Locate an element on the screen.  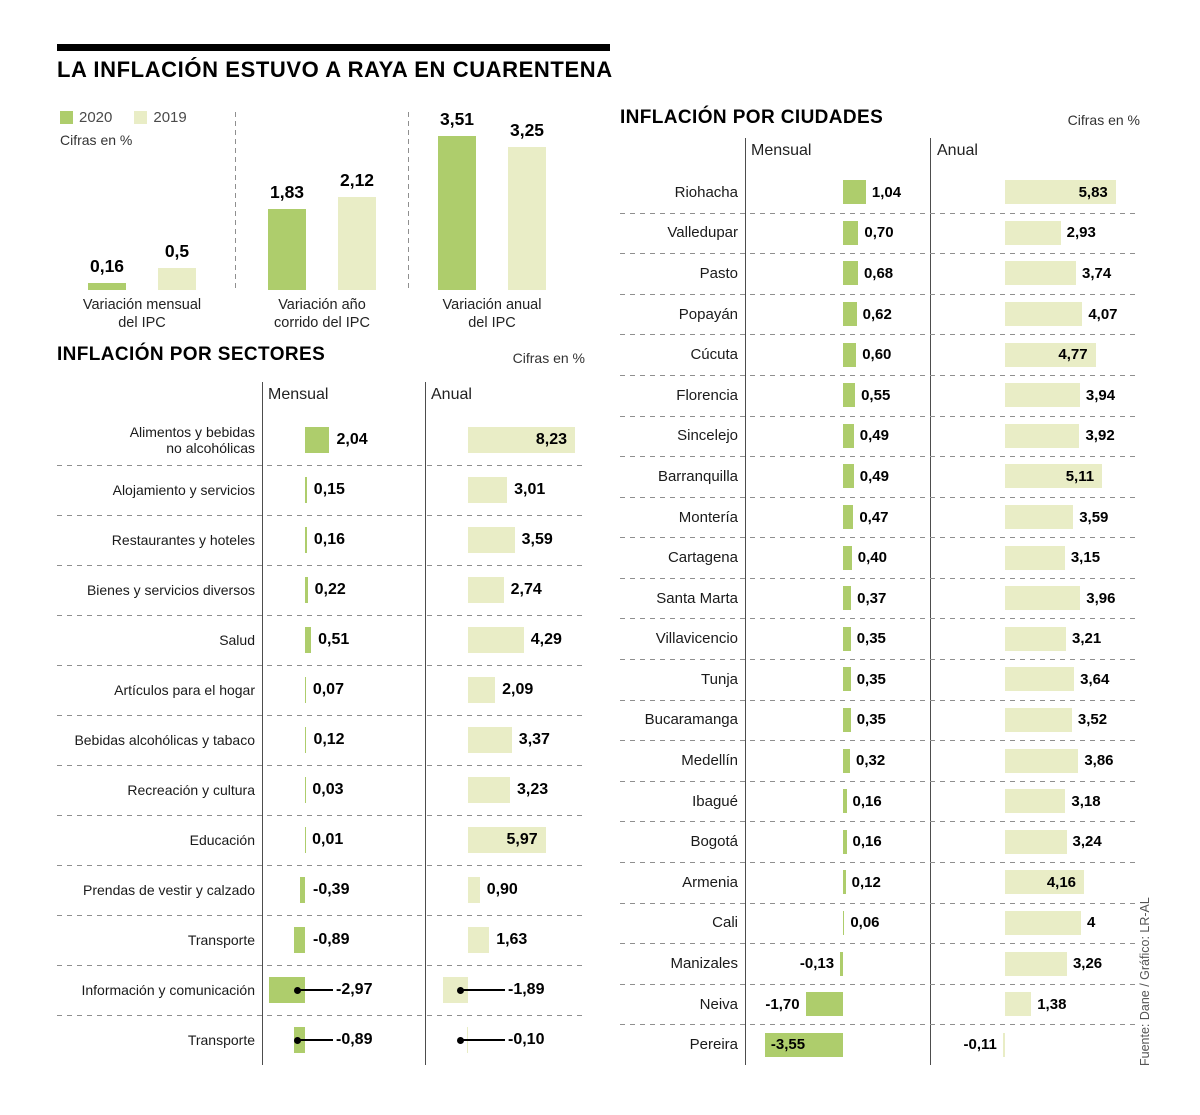
sector-mensual-value: 0,03 is located at coordinates (328, 789).